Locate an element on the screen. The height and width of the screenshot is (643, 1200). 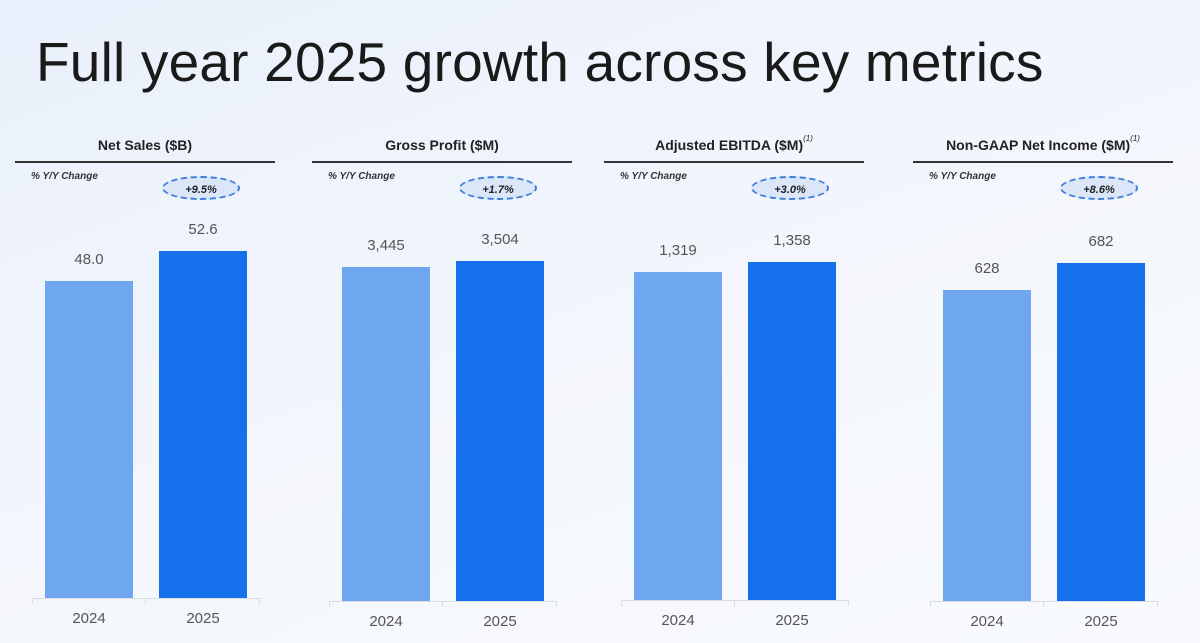
yy-change-badge: +9.5% is located at coordinates (201, 188).